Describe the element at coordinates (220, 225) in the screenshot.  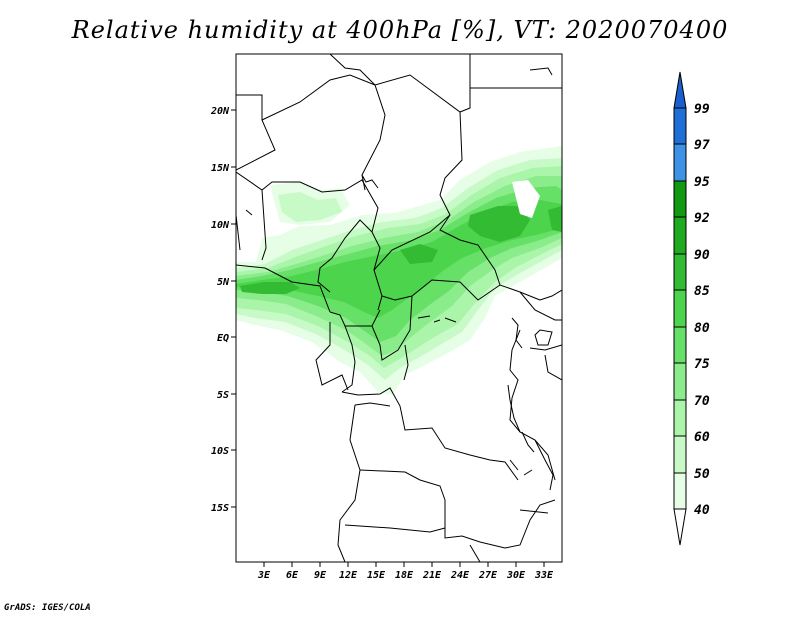
I see `lat-tick-10n: 10N` at that location.